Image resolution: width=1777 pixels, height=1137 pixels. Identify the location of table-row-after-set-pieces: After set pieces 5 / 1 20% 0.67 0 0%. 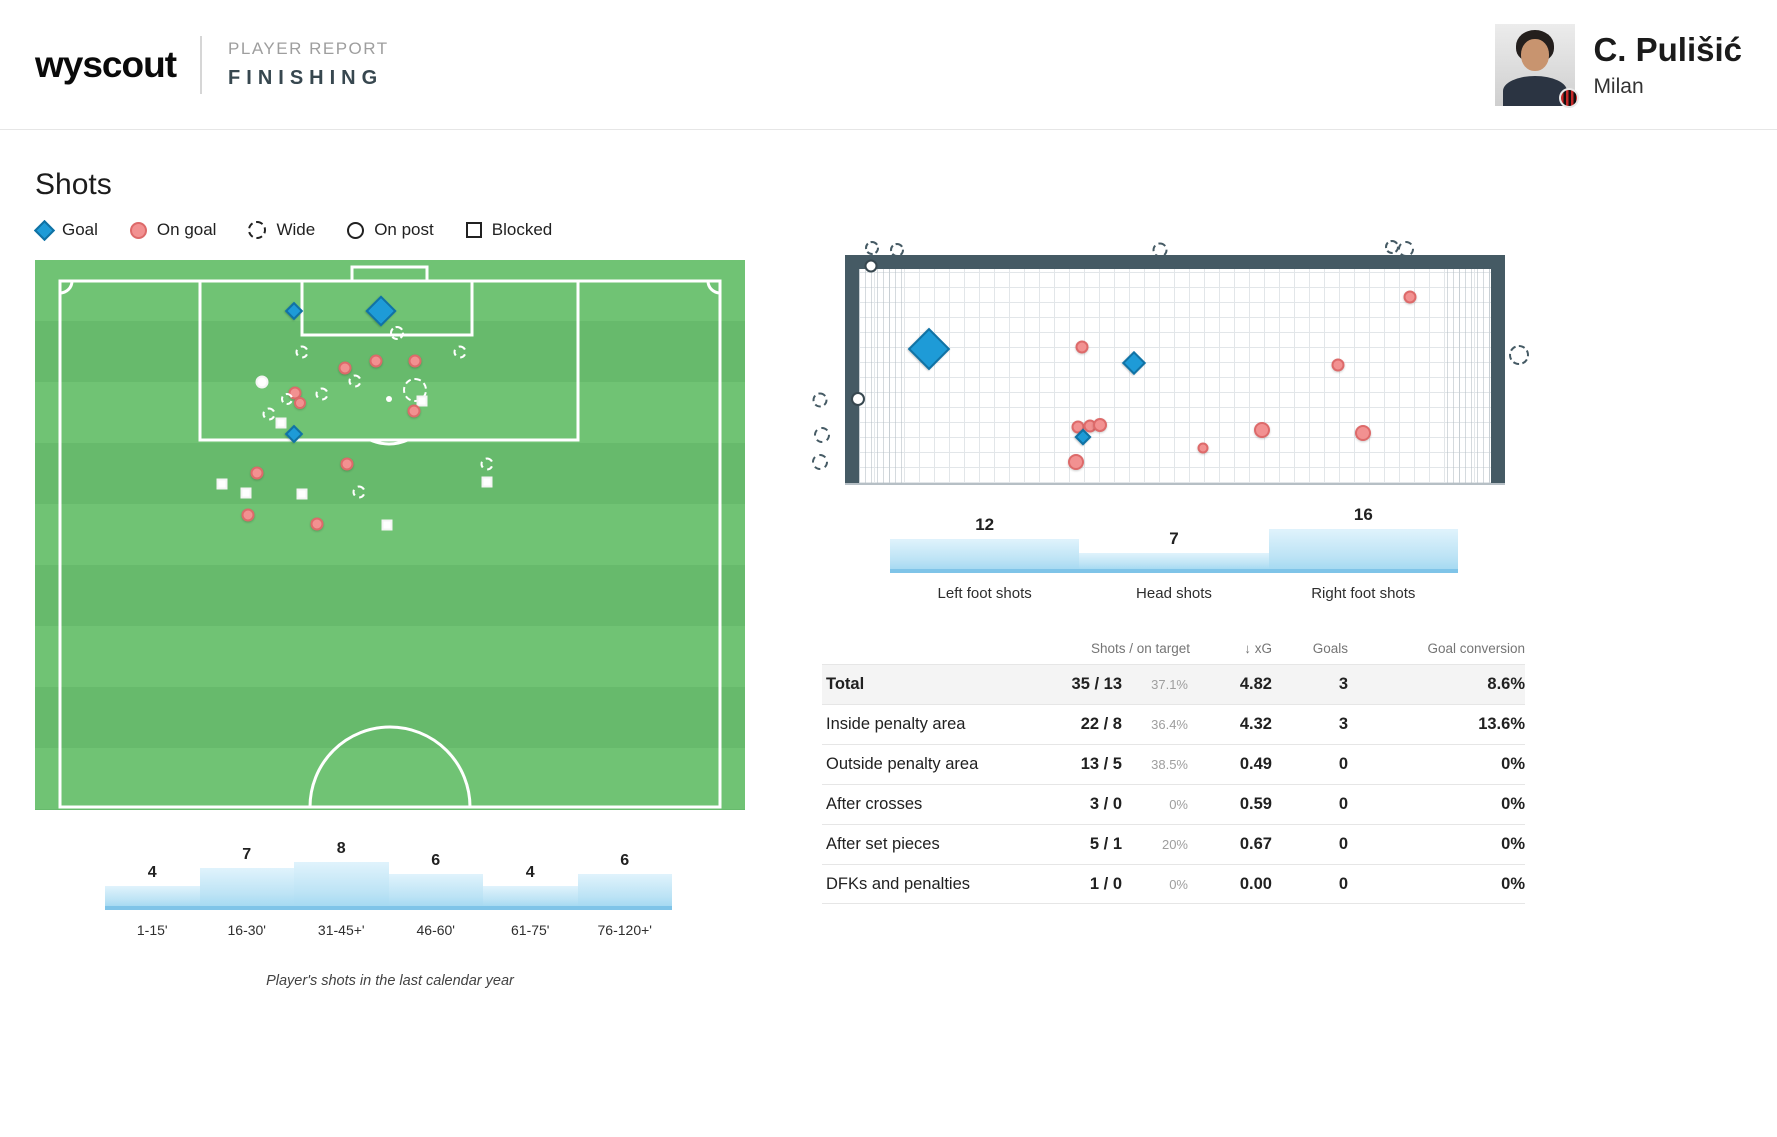
(1173, 844).